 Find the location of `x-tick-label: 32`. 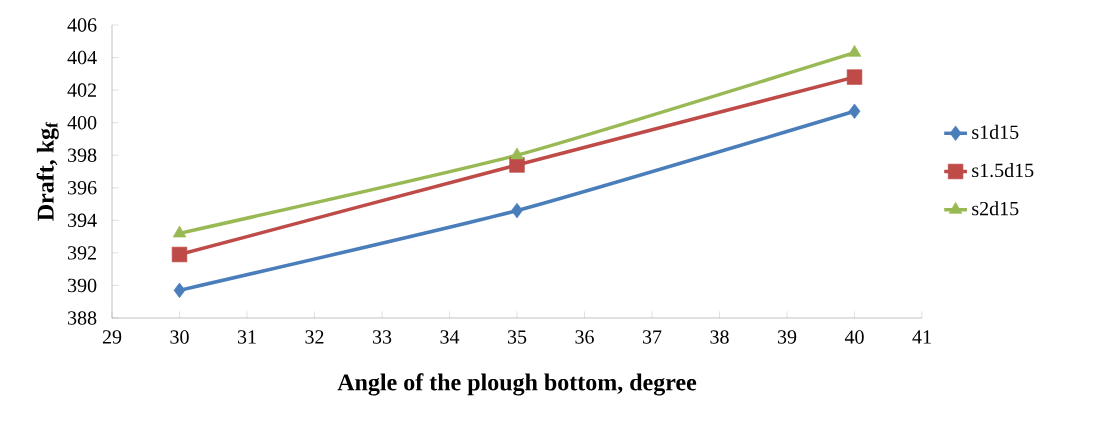

x-tick-label: 32 is located at coordinates (314, 337).